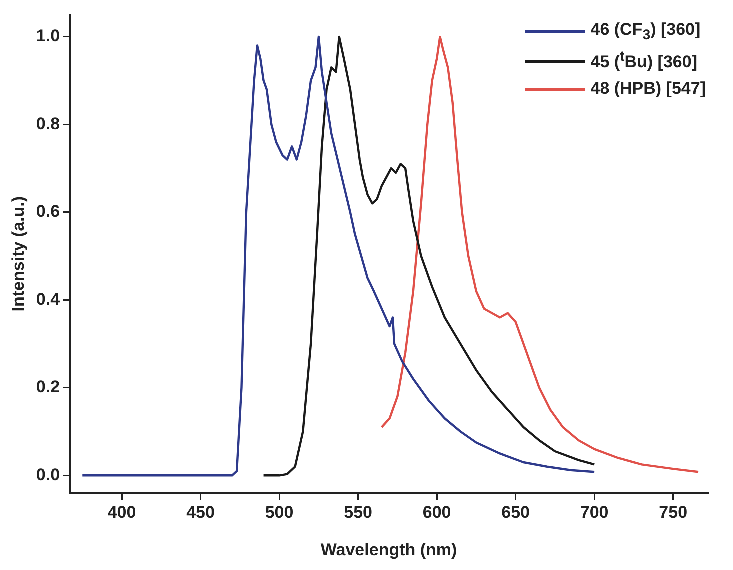 The width and height of the screenshot is (733, 570). I want to click on legend-label: 45 ($^{t}$Bu) [360], so click(644, 61).